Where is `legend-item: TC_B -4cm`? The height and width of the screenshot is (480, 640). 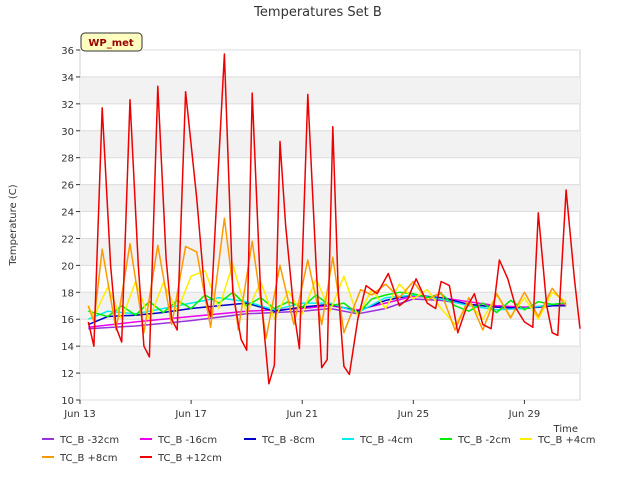
legend-item: TC_B -4cm is located at coordinates (377, 440).